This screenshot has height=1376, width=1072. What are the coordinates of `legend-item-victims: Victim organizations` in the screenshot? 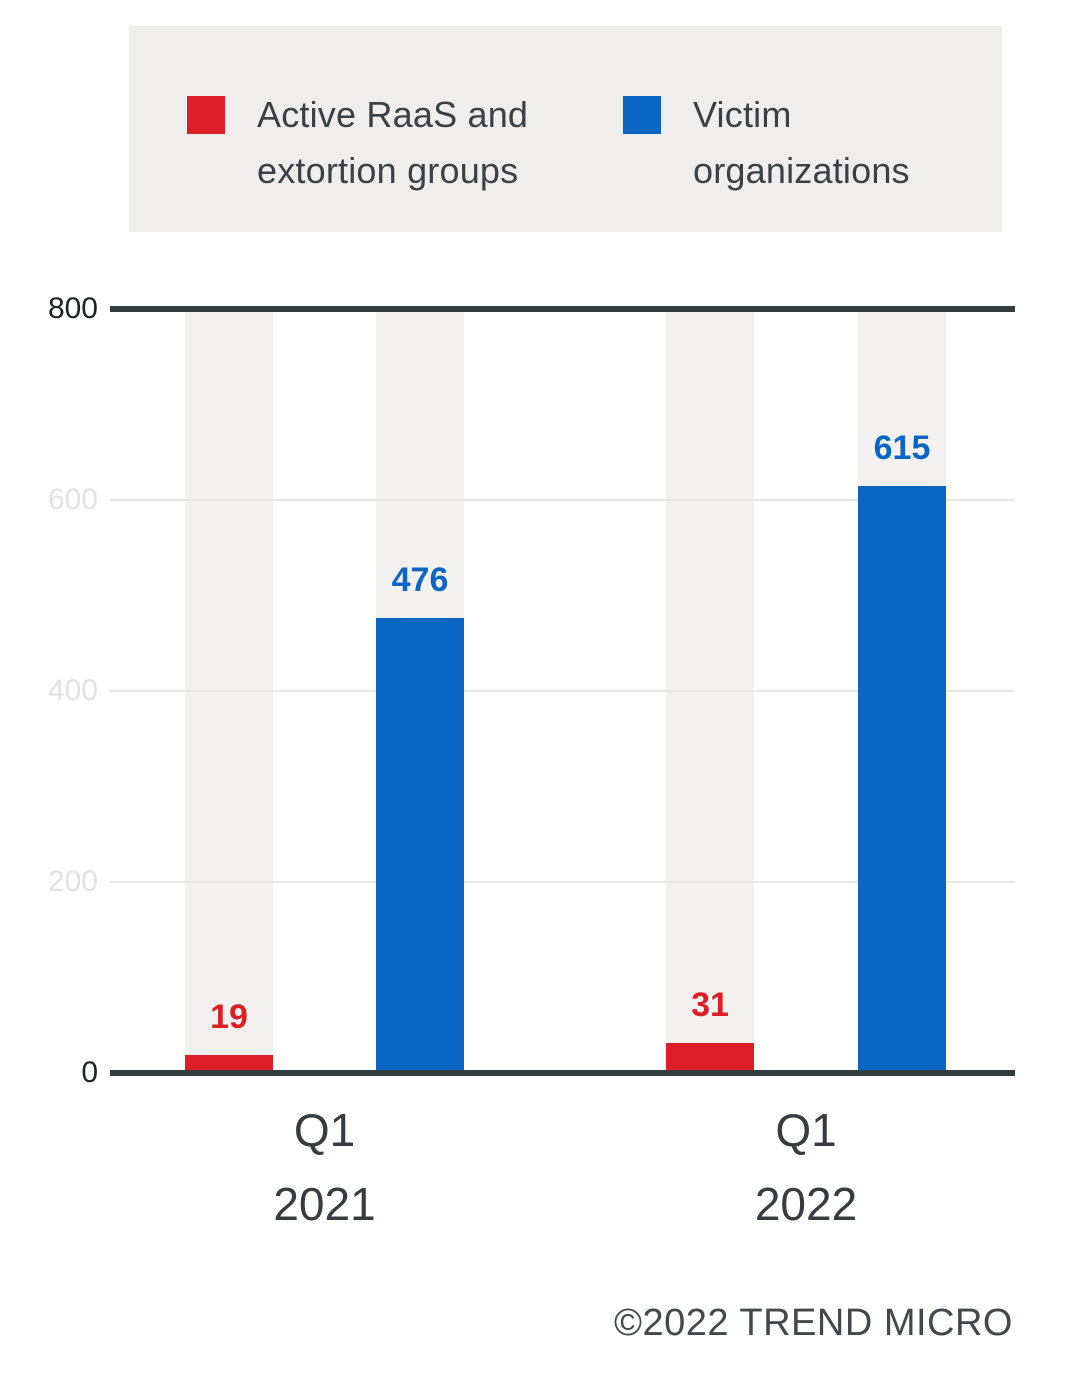 It's located at (798, 143).